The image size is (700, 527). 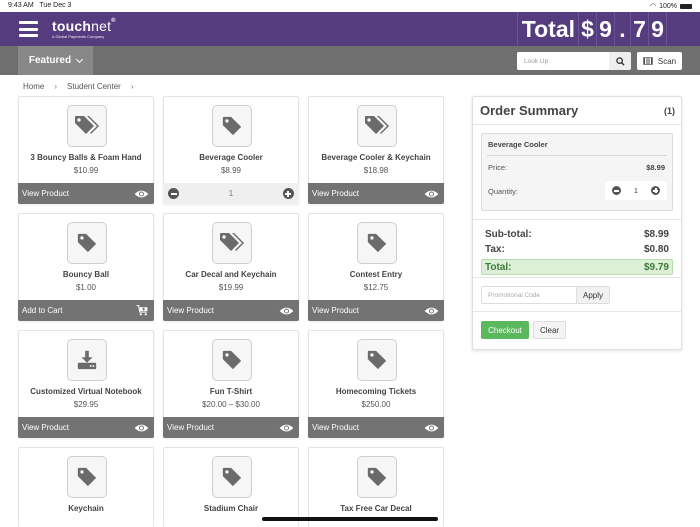 What do you see at coordinates (376, 508) in the screenshot?
I see `product-name: Tax Free Car Decal` at bounding box center [376, 508].